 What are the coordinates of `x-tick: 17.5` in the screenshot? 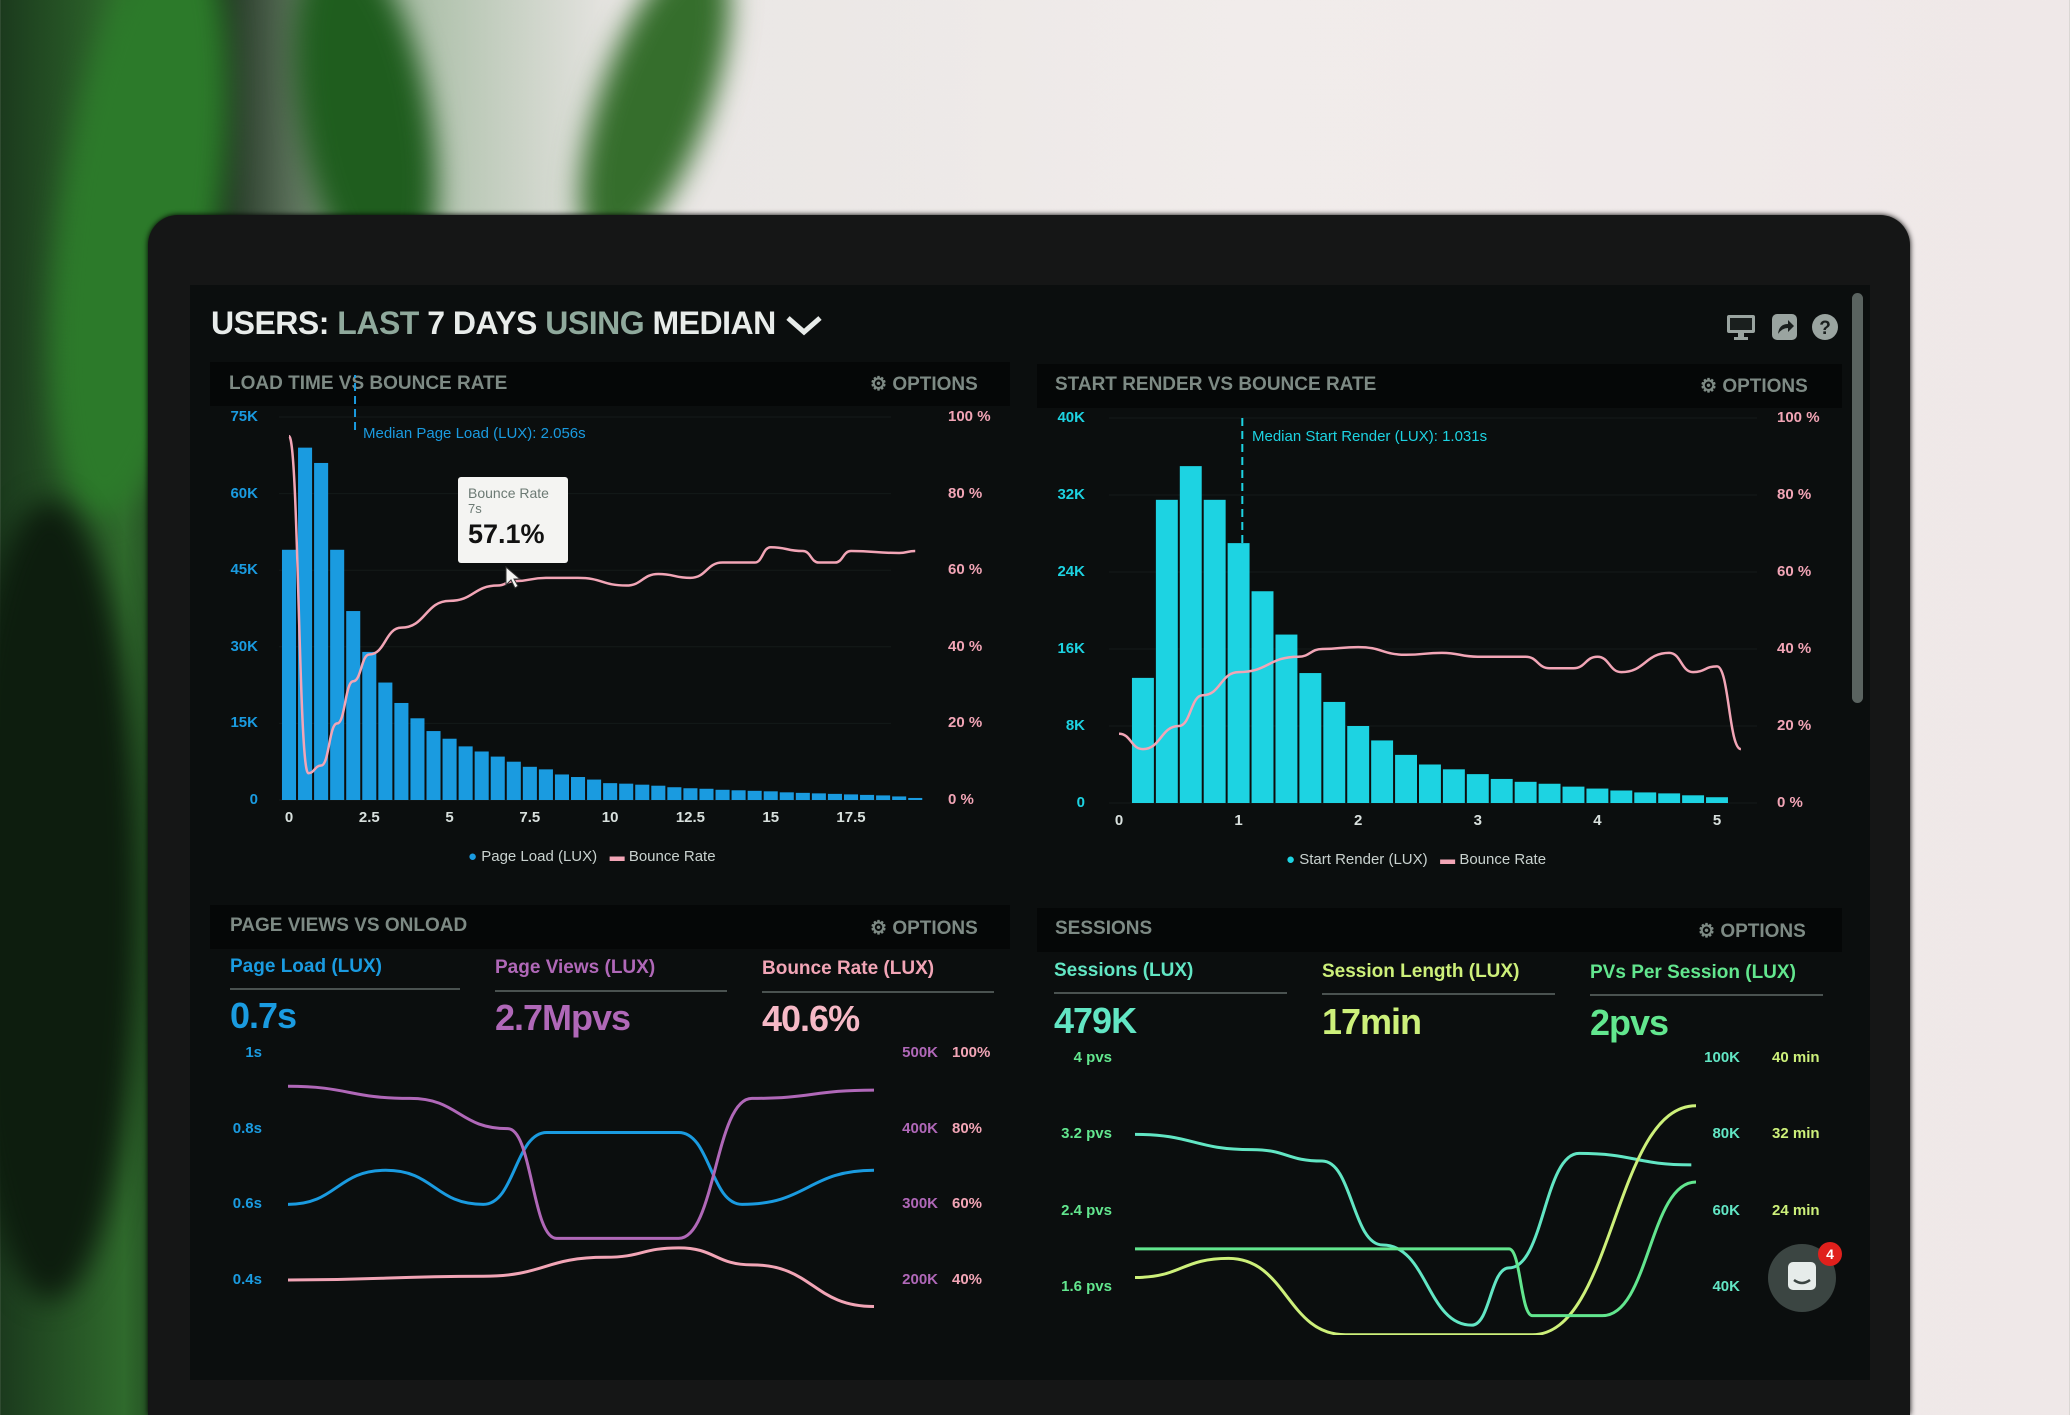 It's located at (851, 817).